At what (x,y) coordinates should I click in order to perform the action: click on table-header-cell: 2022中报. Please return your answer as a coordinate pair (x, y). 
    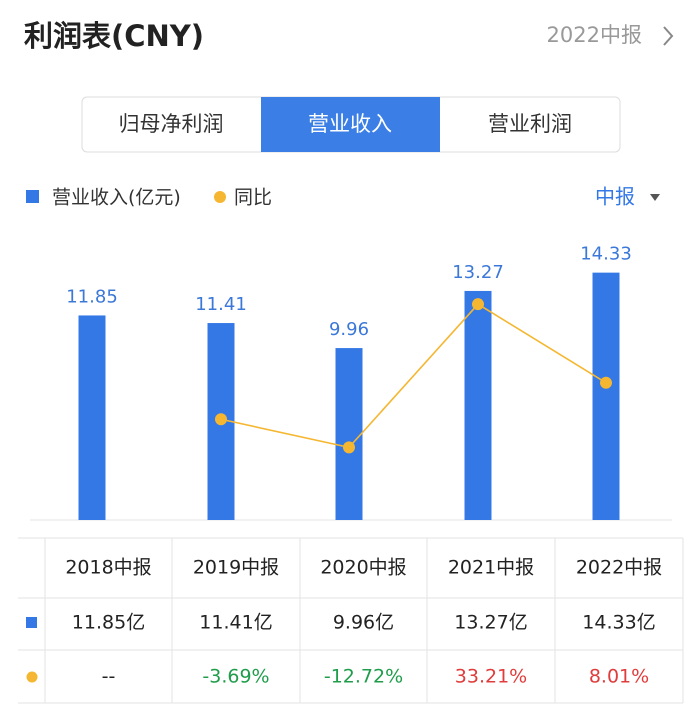
    Looking at the image, I should click on (619, 568).